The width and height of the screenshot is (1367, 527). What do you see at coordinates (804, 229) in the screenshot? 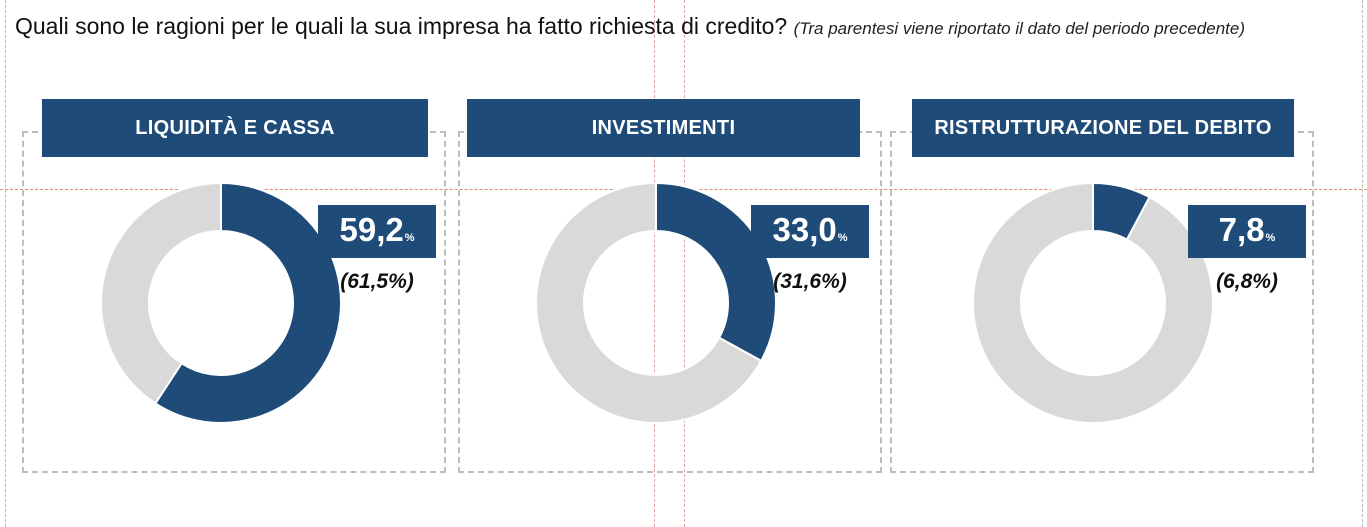
I see `value-label: 33,0` at bounding box center [804, 229].